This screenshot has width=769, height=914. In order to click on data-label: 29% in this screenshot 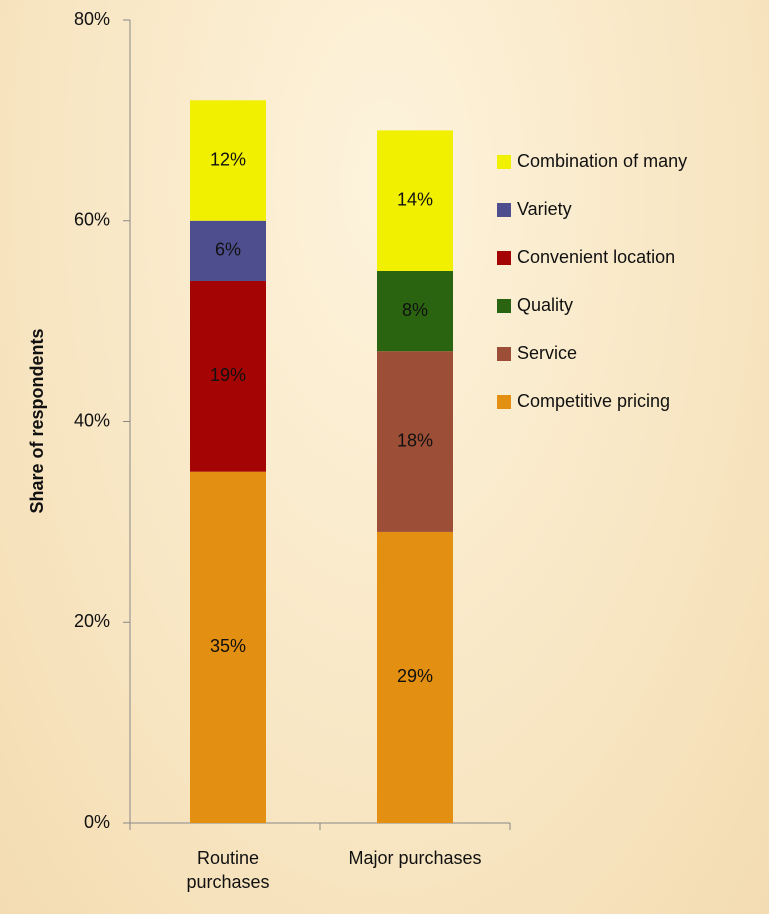, I will do `click(415, 676)`.